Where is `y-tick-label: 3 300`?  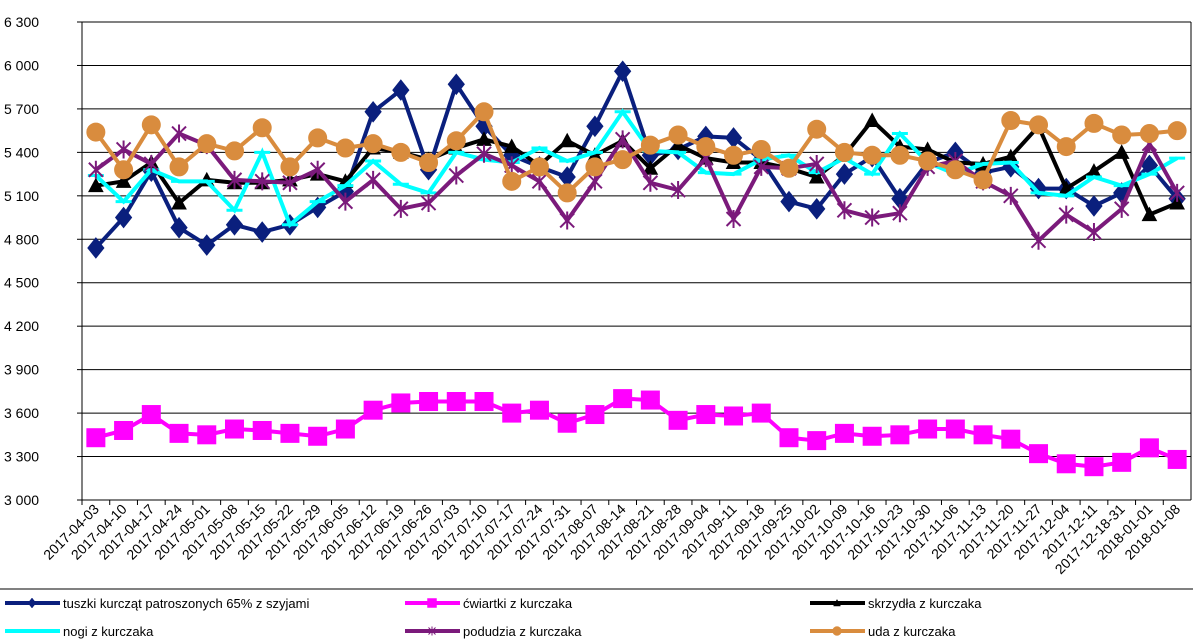
y-tick-label: 3 300 is located at coordinates (21, 457).